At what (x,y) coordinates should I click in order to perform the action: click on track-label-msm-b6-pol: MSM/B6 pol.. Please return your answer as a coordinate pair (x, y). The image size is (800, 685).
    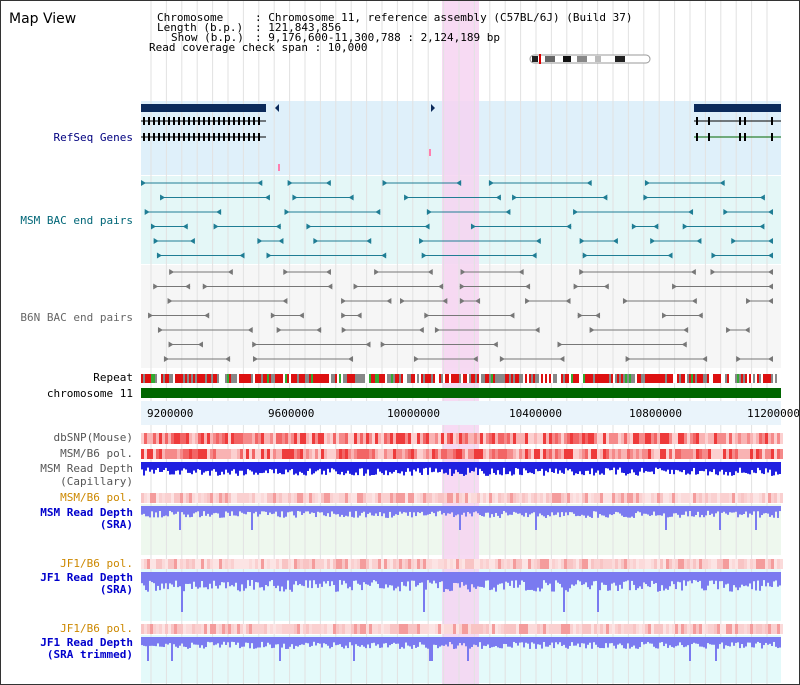
    Looking at the image, I should click on (96, 453).